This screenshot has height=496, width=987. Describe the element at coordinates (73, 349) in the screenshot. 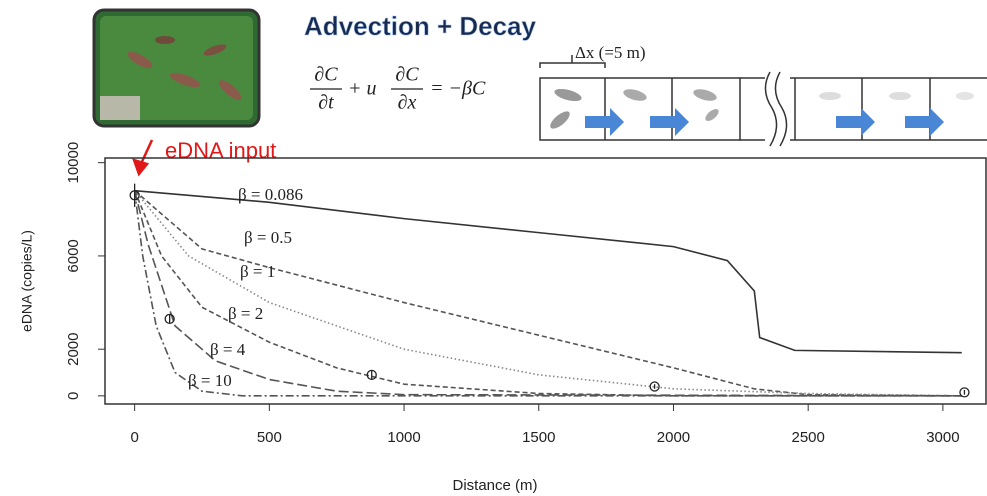

I see `y-tick-label: 2000` at that location.